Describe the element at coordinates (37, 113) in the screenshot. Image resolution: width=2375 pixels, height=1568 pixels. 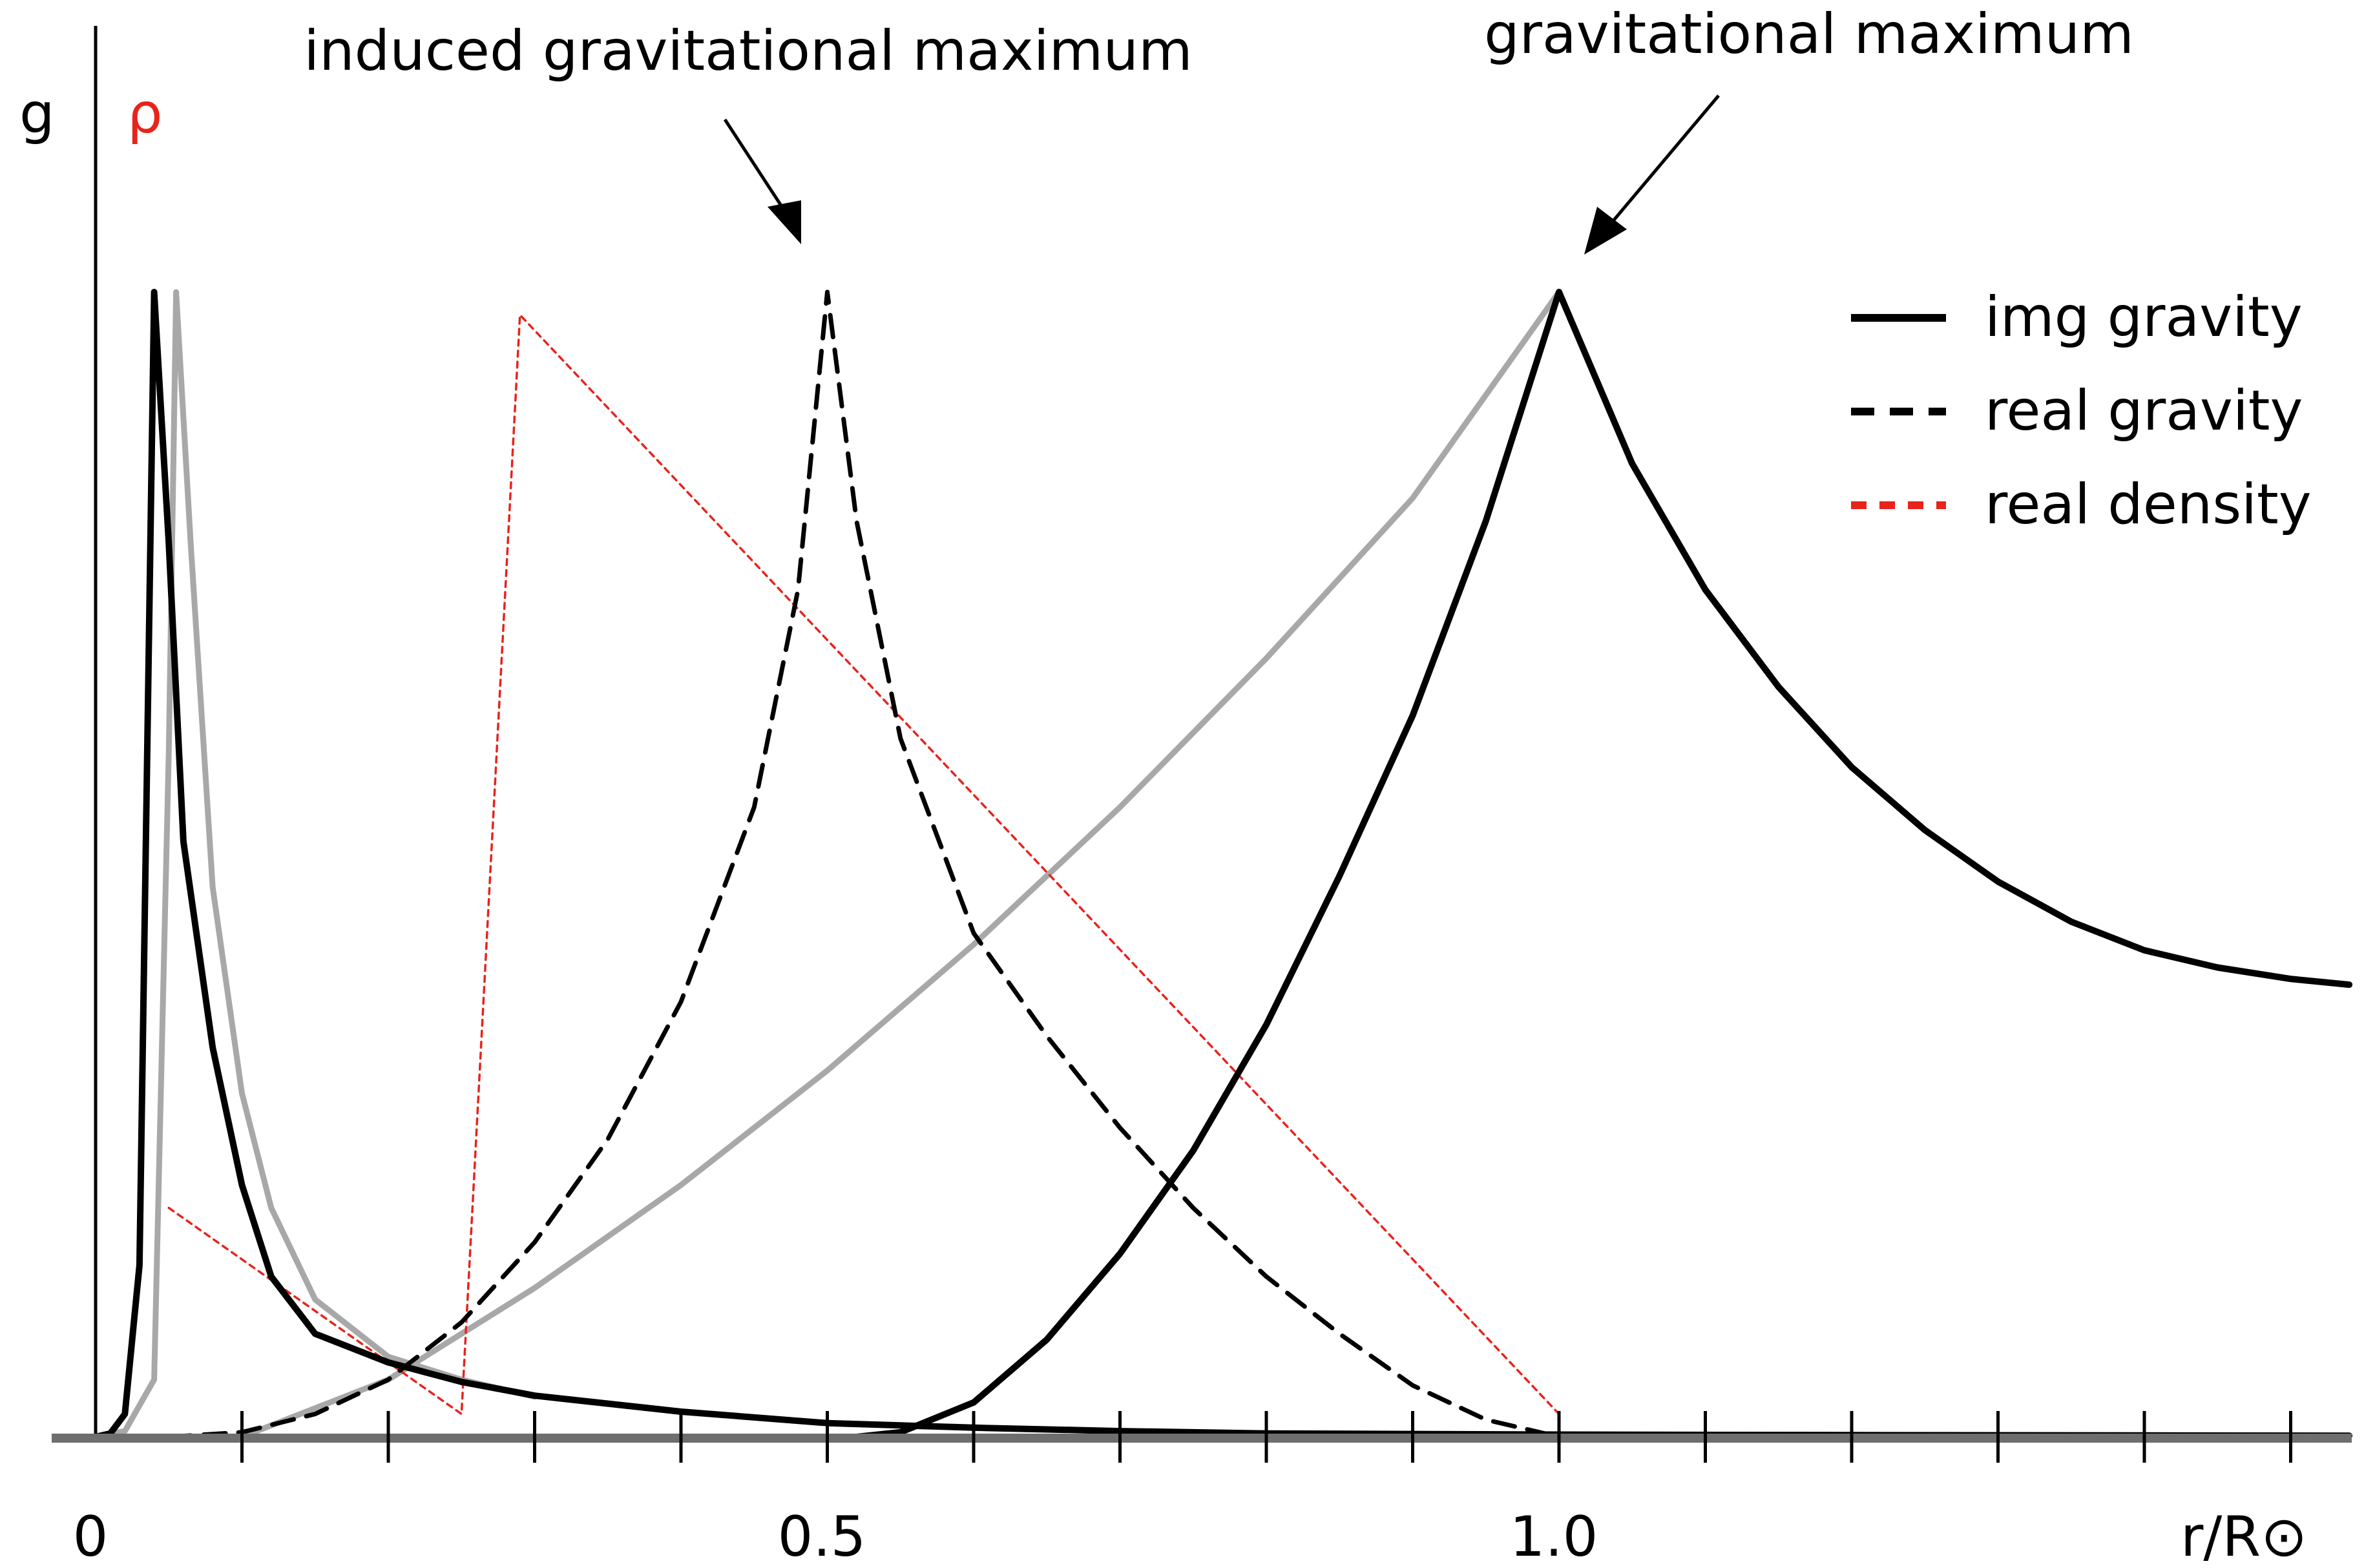
I see `y-axis-label-g: g` at that location.